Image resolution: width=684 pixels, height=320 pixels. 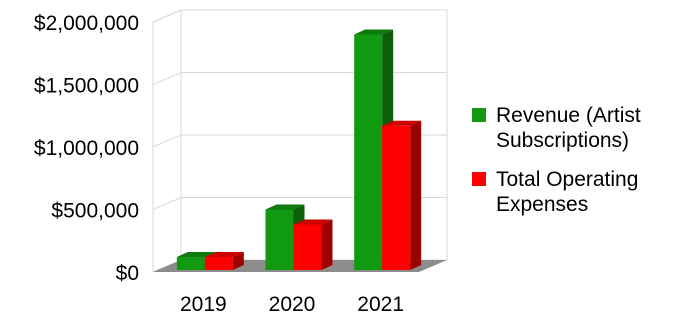 What do you see at coordinates (203, 304) in the screenshot?
I see `x-tick-label-2019: 2019` at bounding box center [203, 304].